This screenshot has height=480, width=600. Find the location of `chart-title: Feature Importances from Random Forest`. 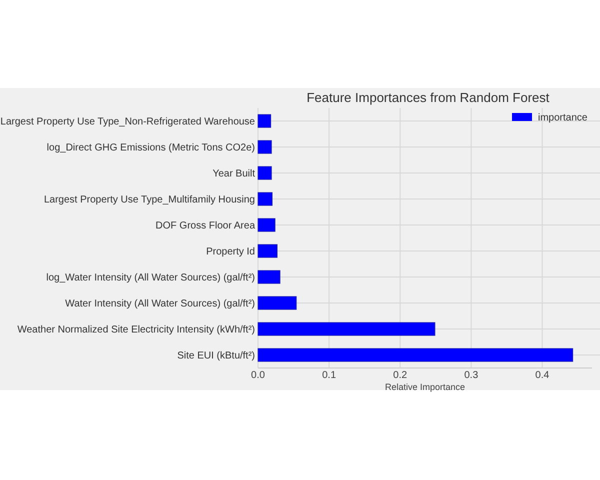

chart-title: Feature Importances from Random Forest is located at coordinates (428, 97).